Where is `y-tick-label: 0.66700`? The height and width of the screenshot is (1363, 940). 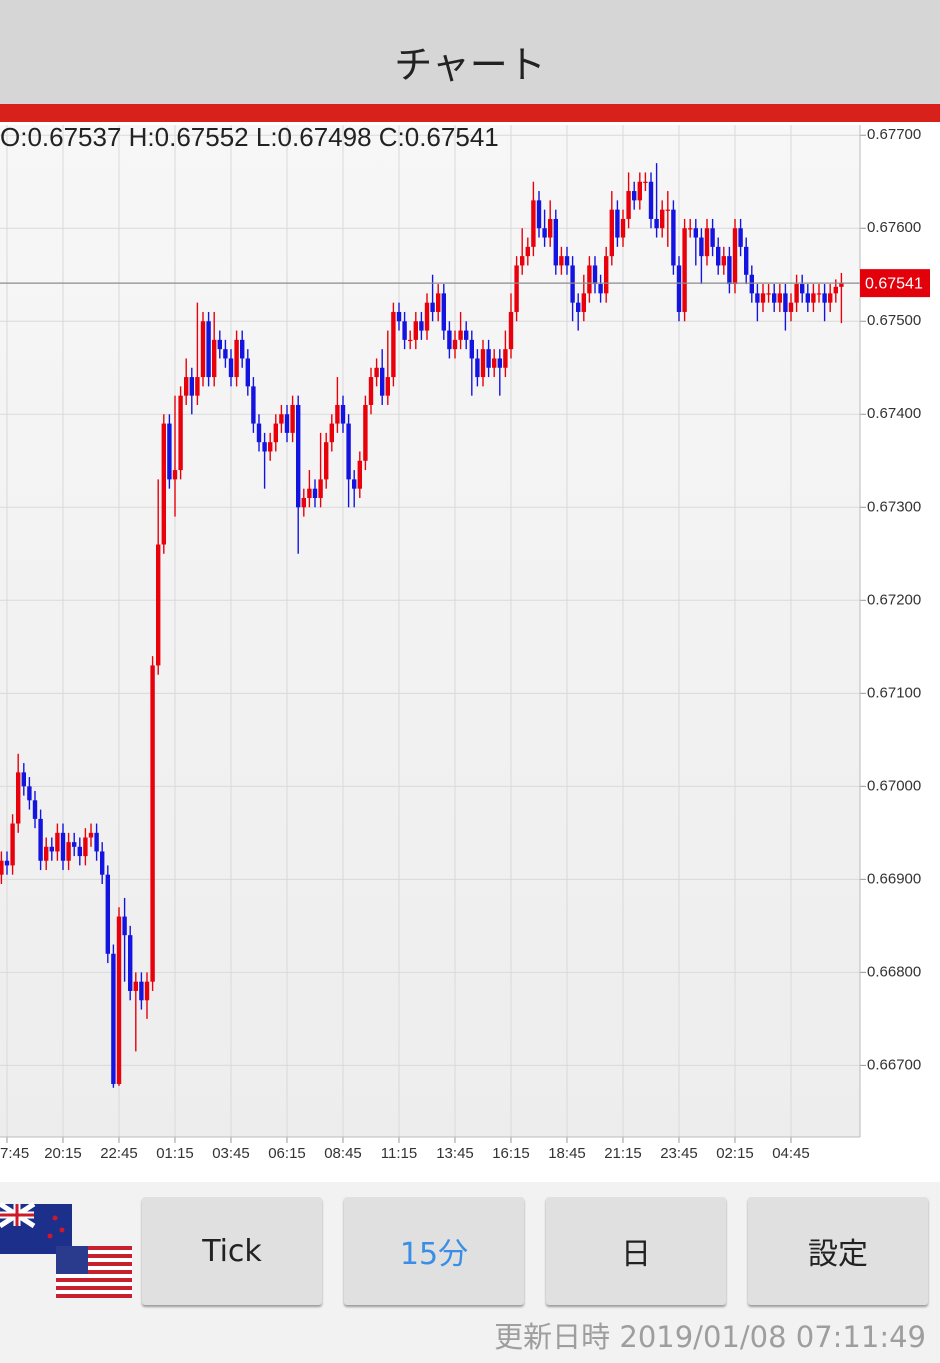
y-tick-label: 0.66700 is located at coordinates (894, 1064).